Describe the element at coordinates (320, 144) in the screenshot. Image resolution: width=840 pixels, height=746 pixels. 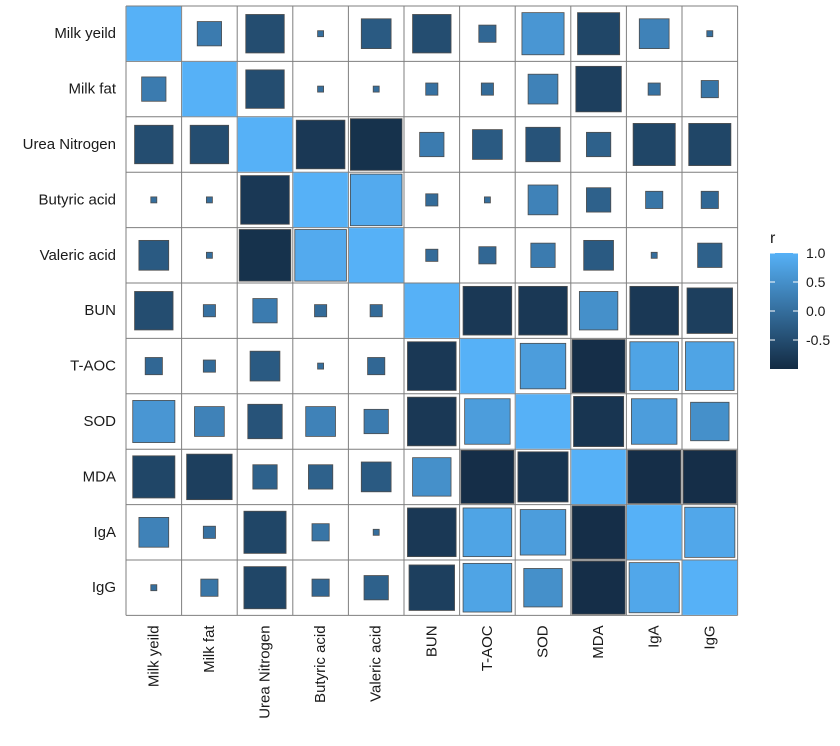
I see `tile-2-3: Urea Nitrogen / Butyric acid: r = -0.8` at that location.